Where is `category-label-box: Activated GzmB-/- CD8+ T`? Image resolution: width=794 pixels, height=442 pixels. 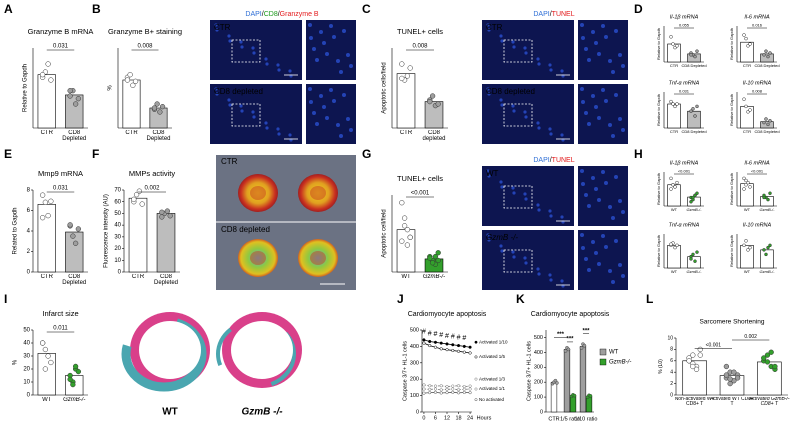
category-label-box: Activated GzmB-/- CD8+ T is located at coordinates (769, 402).